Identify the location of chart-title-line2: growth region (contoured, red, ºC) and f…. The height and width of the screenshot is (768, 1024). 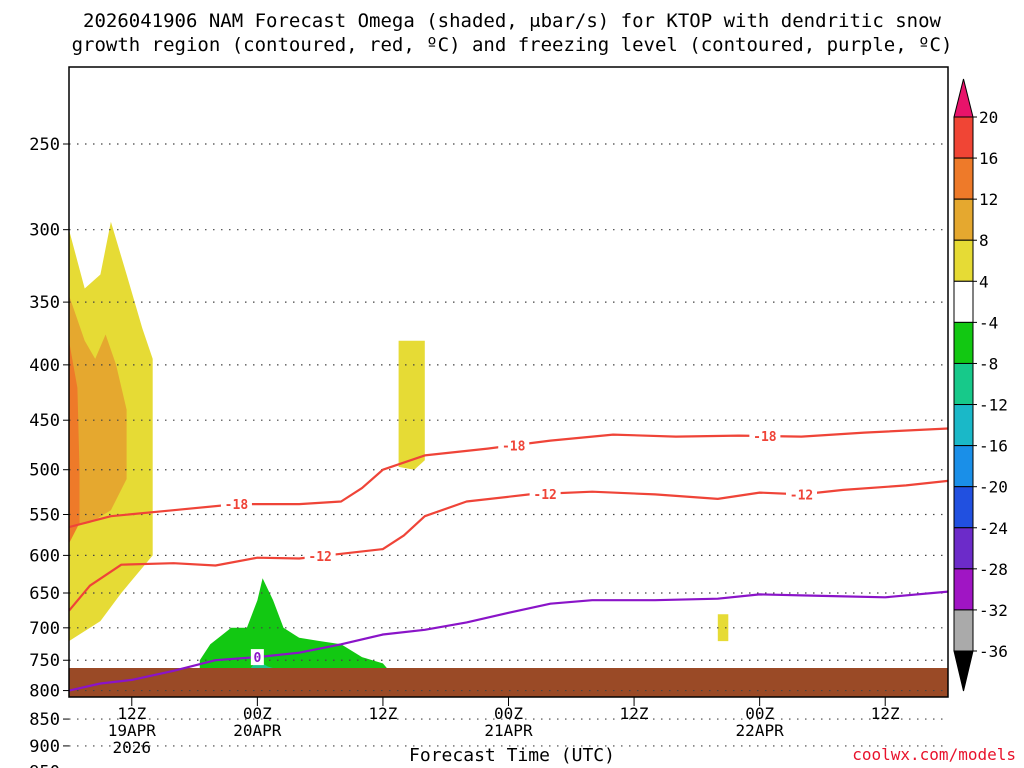
(512, 45).